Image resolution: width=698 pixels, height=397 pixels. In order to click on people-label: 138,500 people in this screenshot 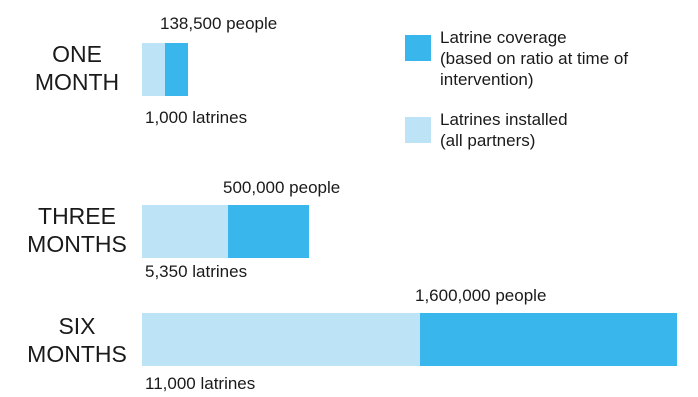, I will do `click(219, 23)`.